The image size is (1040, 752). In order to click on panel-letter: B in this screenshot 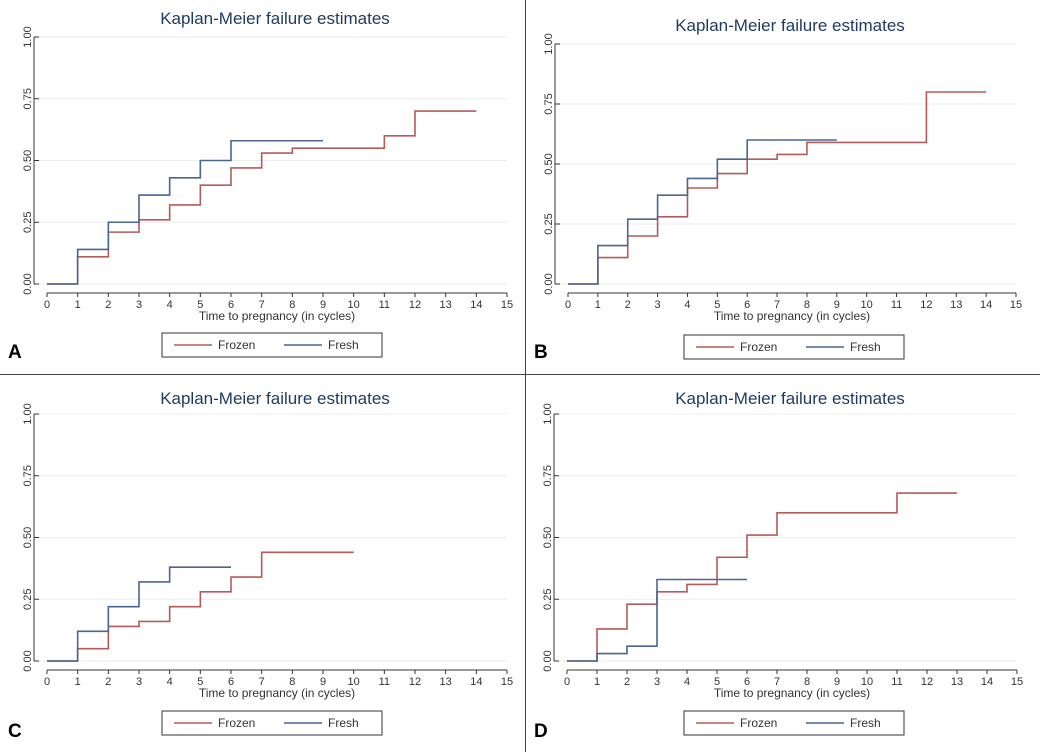, I will do `click(541, 352)`.